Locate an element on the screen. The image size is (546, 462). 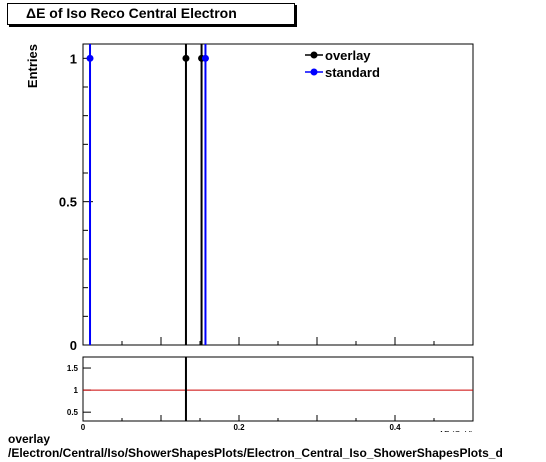
ratio-y-tick-label: 0.5 is located at coordinates (73, 412).